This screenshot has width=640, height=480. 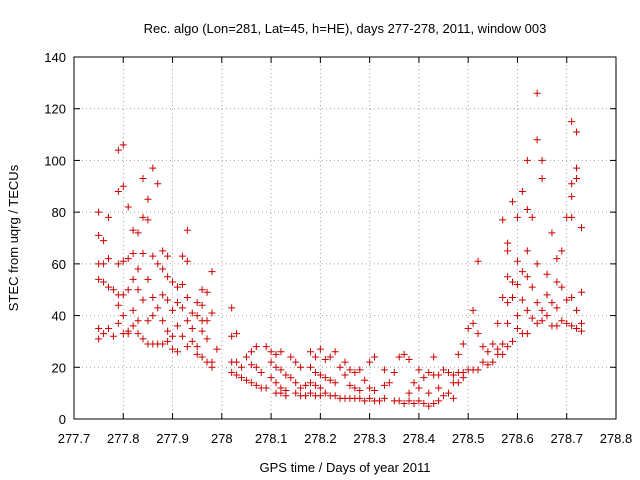 I want to click on x-tick-label: 278.4, so click(x=419, y=438).